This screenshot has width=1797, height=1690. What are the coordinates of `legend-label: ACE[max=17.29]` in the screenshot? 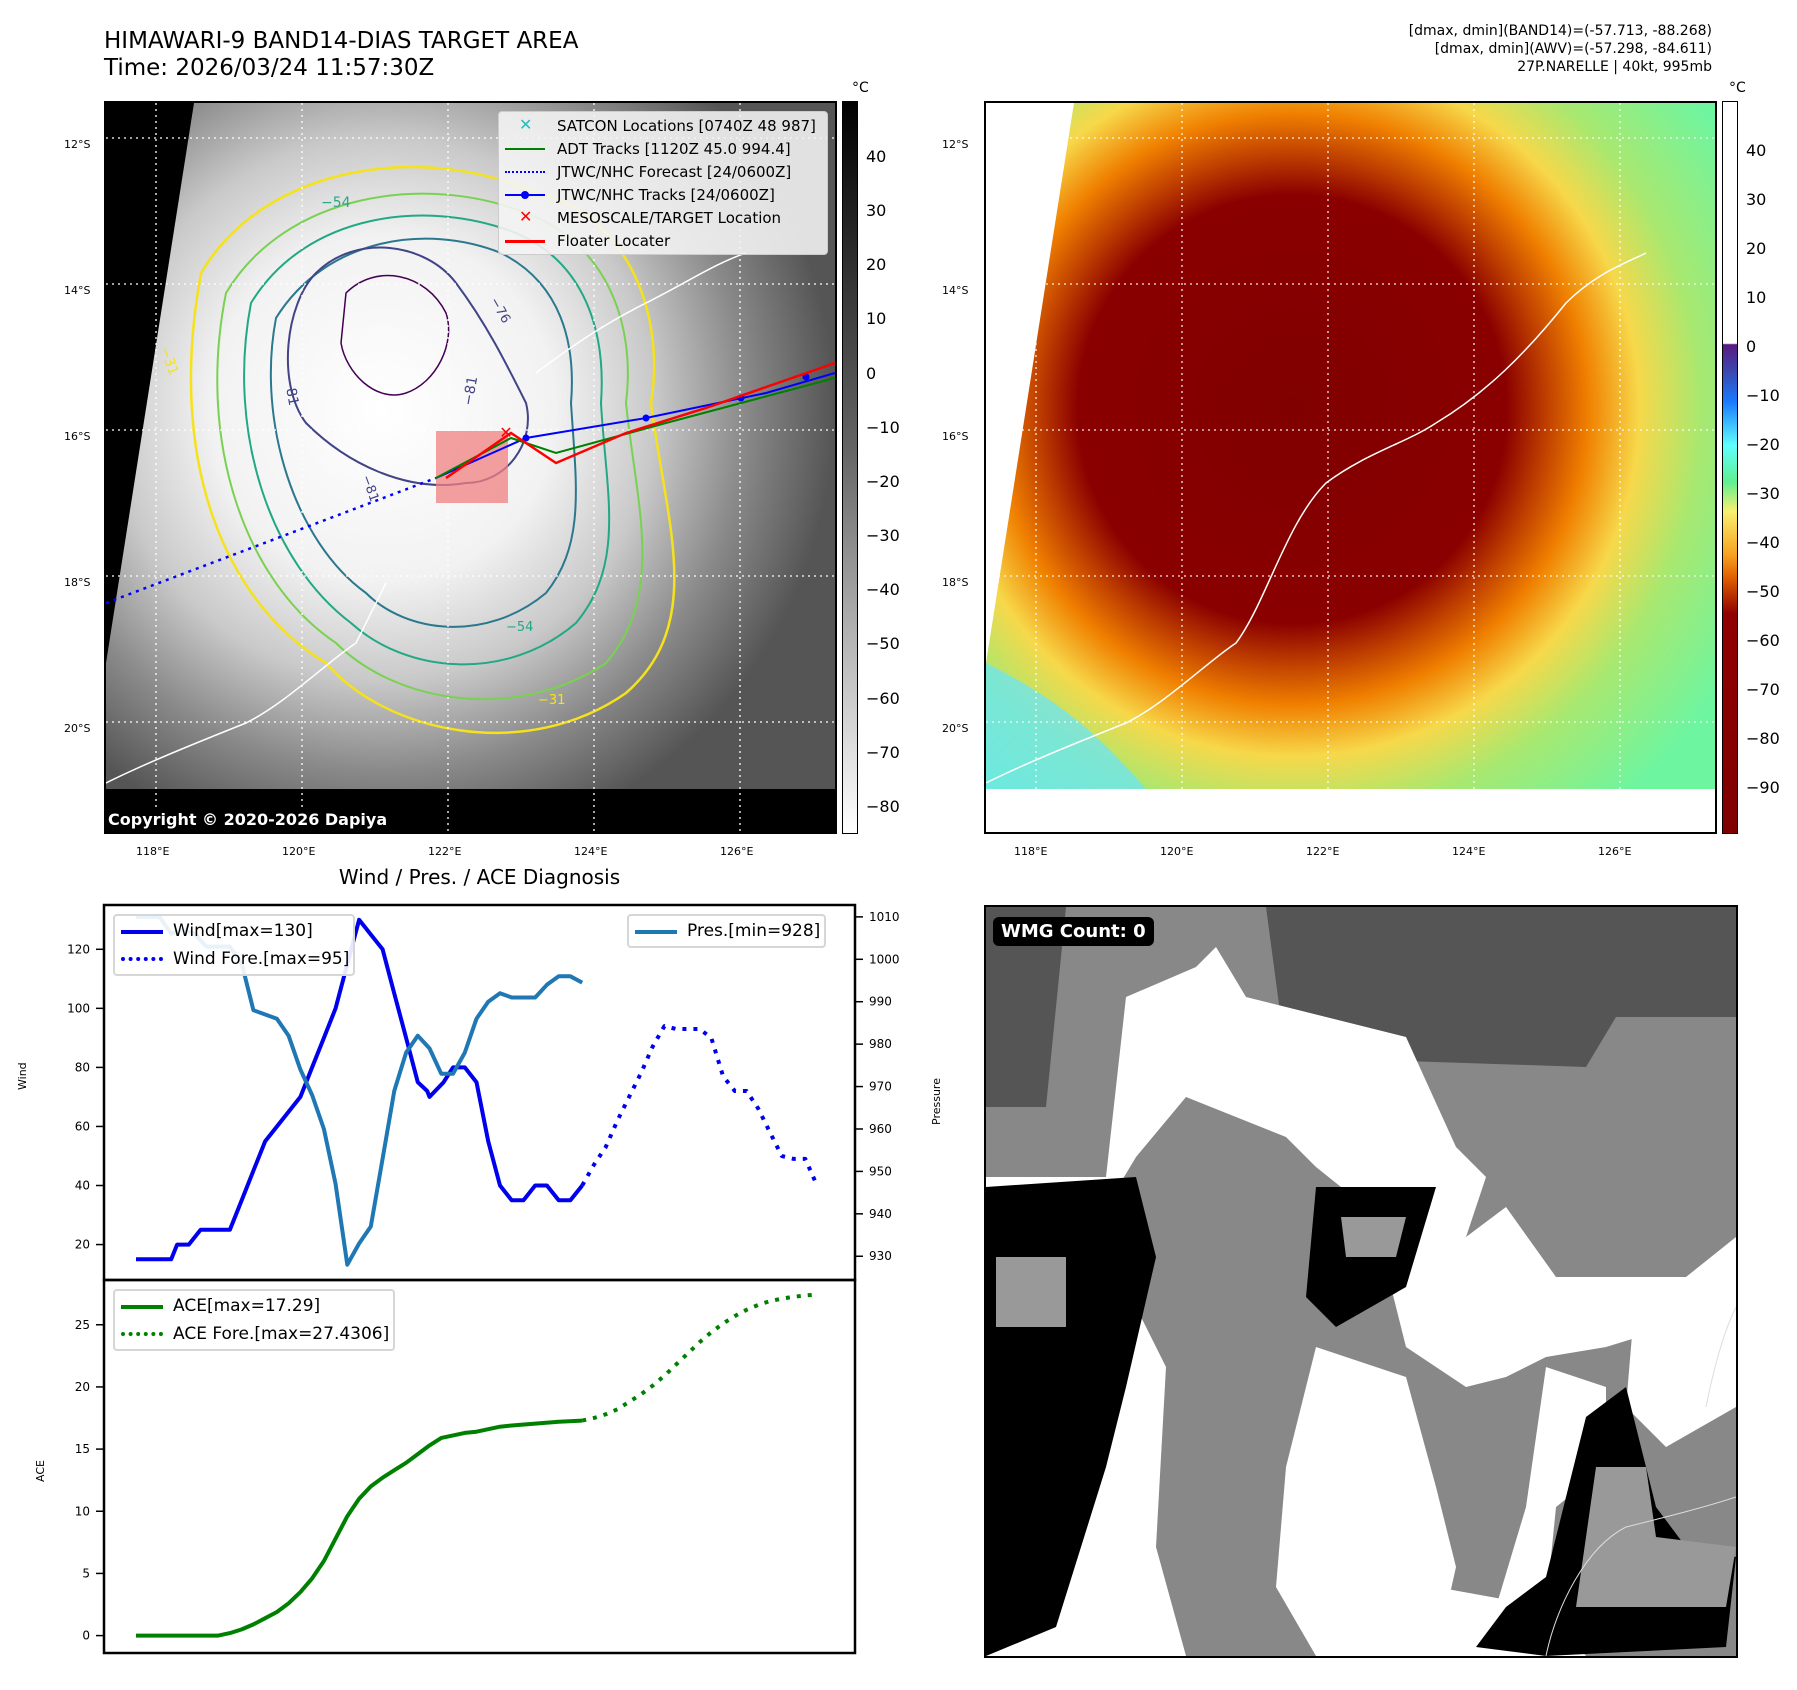 It's located at (247, 1306).